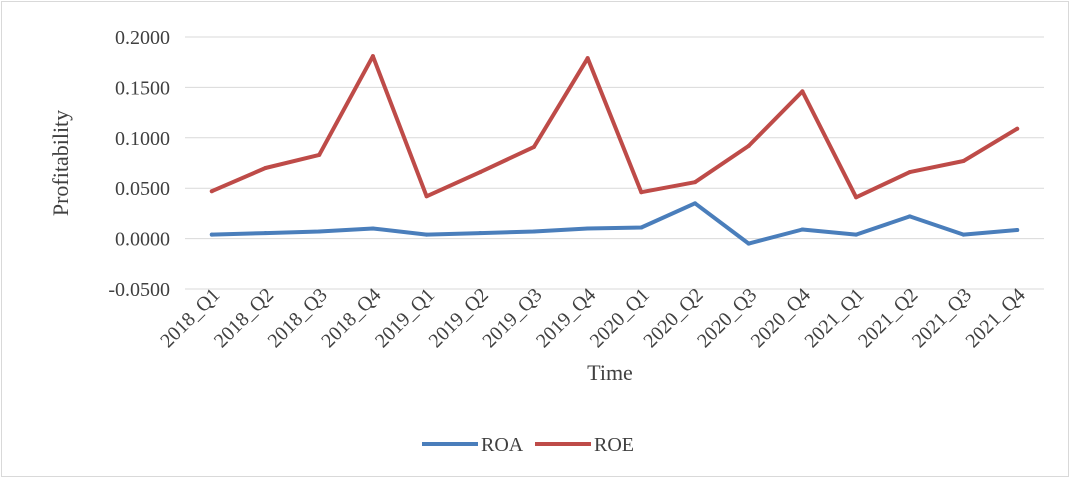 This screenshot has height=481, width=1073. What do you see at coordinates (139, 290) in the screenshot?
I see `y-tick-label: -0.0500` at bounding box center [139, 290].